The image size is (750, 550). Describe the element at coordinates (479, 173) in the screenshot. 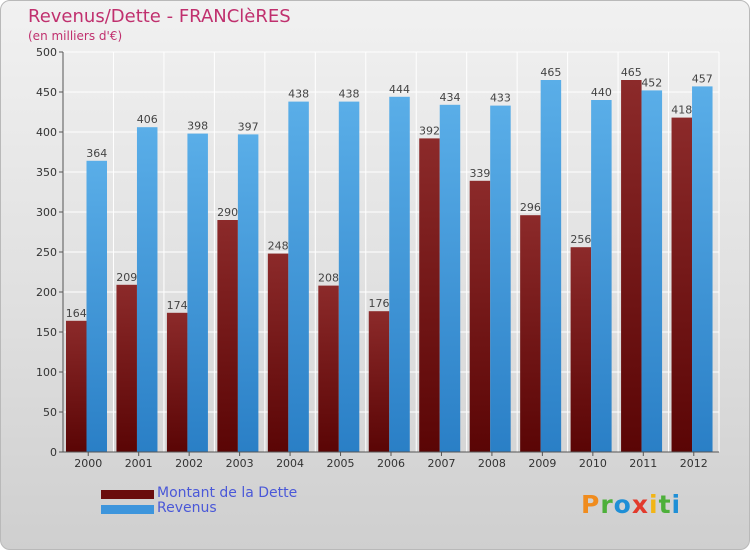

I see `data-label-debt: 339` at that location.